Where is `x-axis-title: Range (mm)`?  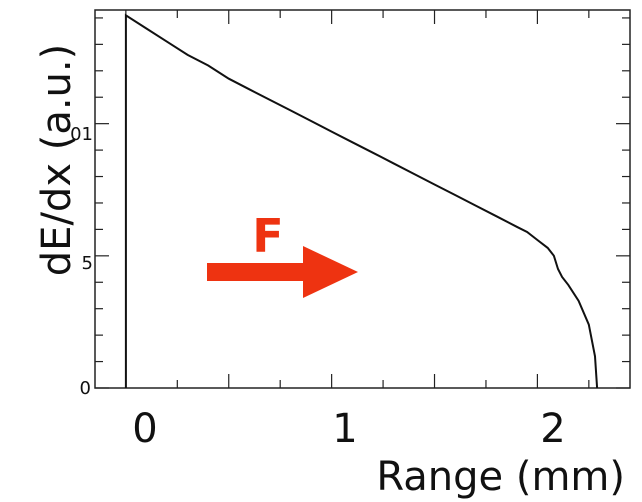 x-axis-title: Range (mm) is located at coordinates (500, 477).